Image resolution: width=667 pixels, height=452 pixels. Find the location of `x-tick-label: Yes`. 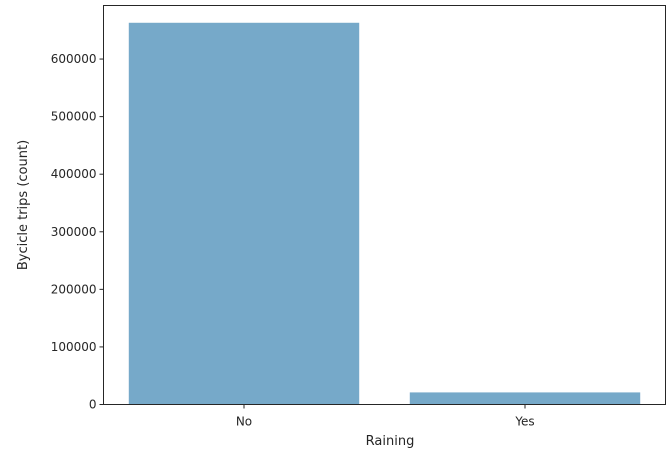

x-tick-label: Yes is located at coordinates (524, 422).